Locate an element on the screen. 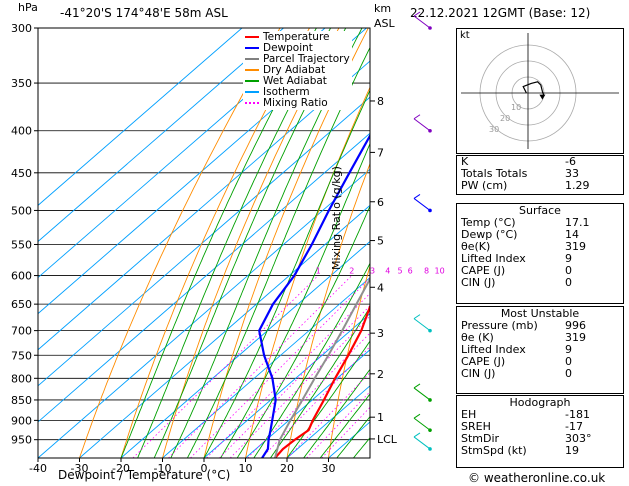 The image size is (629, 486). km-axis-unit: km is located at coordinates (383, 8).